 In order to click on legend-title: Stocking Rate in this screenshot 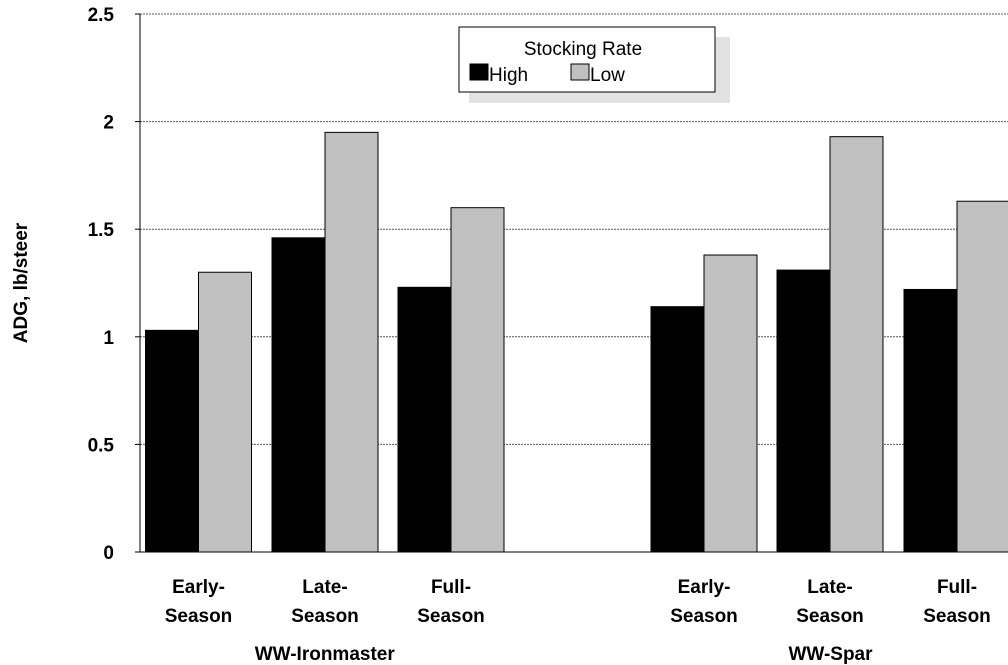, I will do `click(583, 49)`.